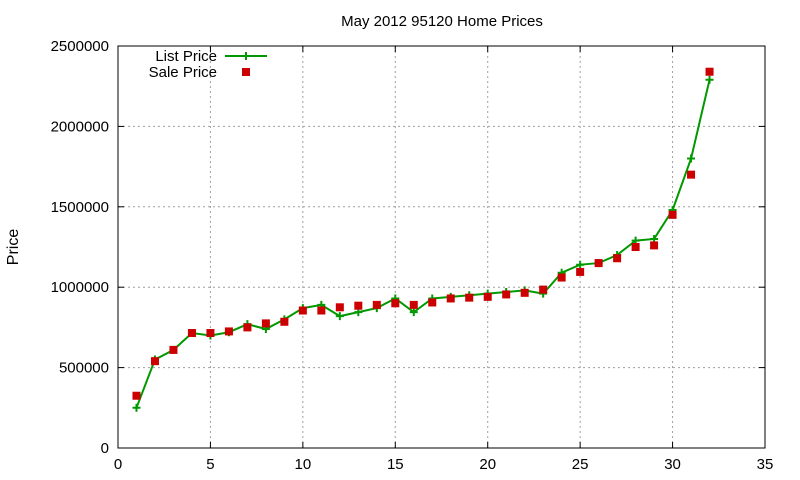 The height and width of the screenshot is (480, 800). Describe the element at coordinates (80, 207) in the screenshot. I see `y-tick-label: 1500000` at that location.